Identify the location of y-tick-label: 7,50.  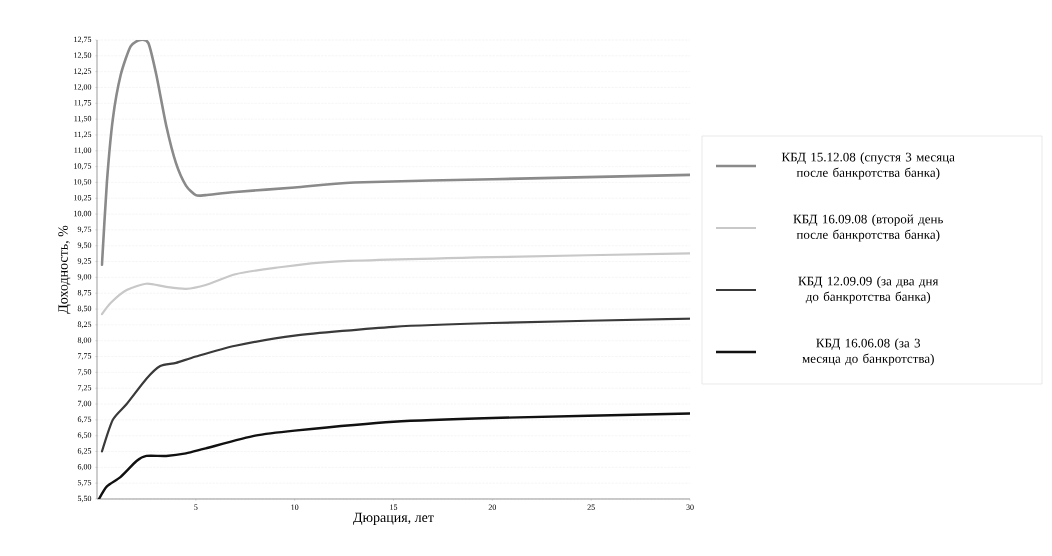
(85, 372).